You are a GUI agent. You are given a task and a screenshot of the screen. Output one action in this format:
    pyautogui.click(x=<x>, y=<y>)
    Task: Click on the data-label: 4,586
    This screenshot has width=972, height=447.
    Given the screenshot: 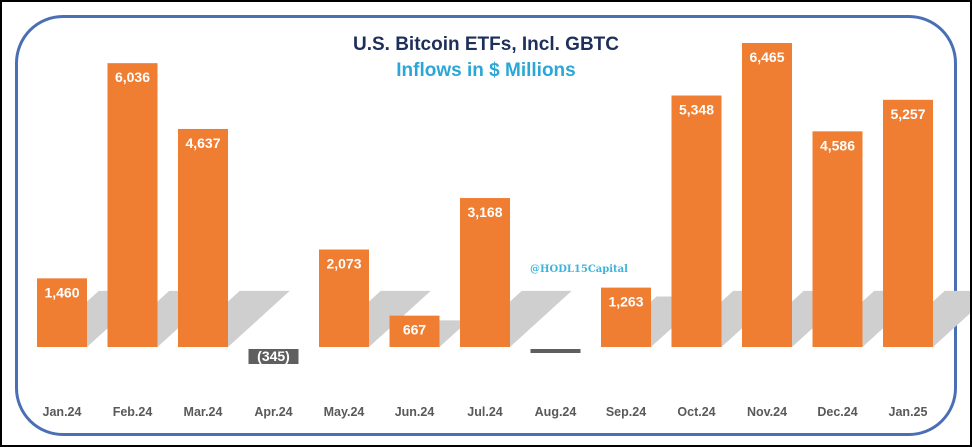 What is the action you would take?
    pyautogui.click(x=837, y=145)
    